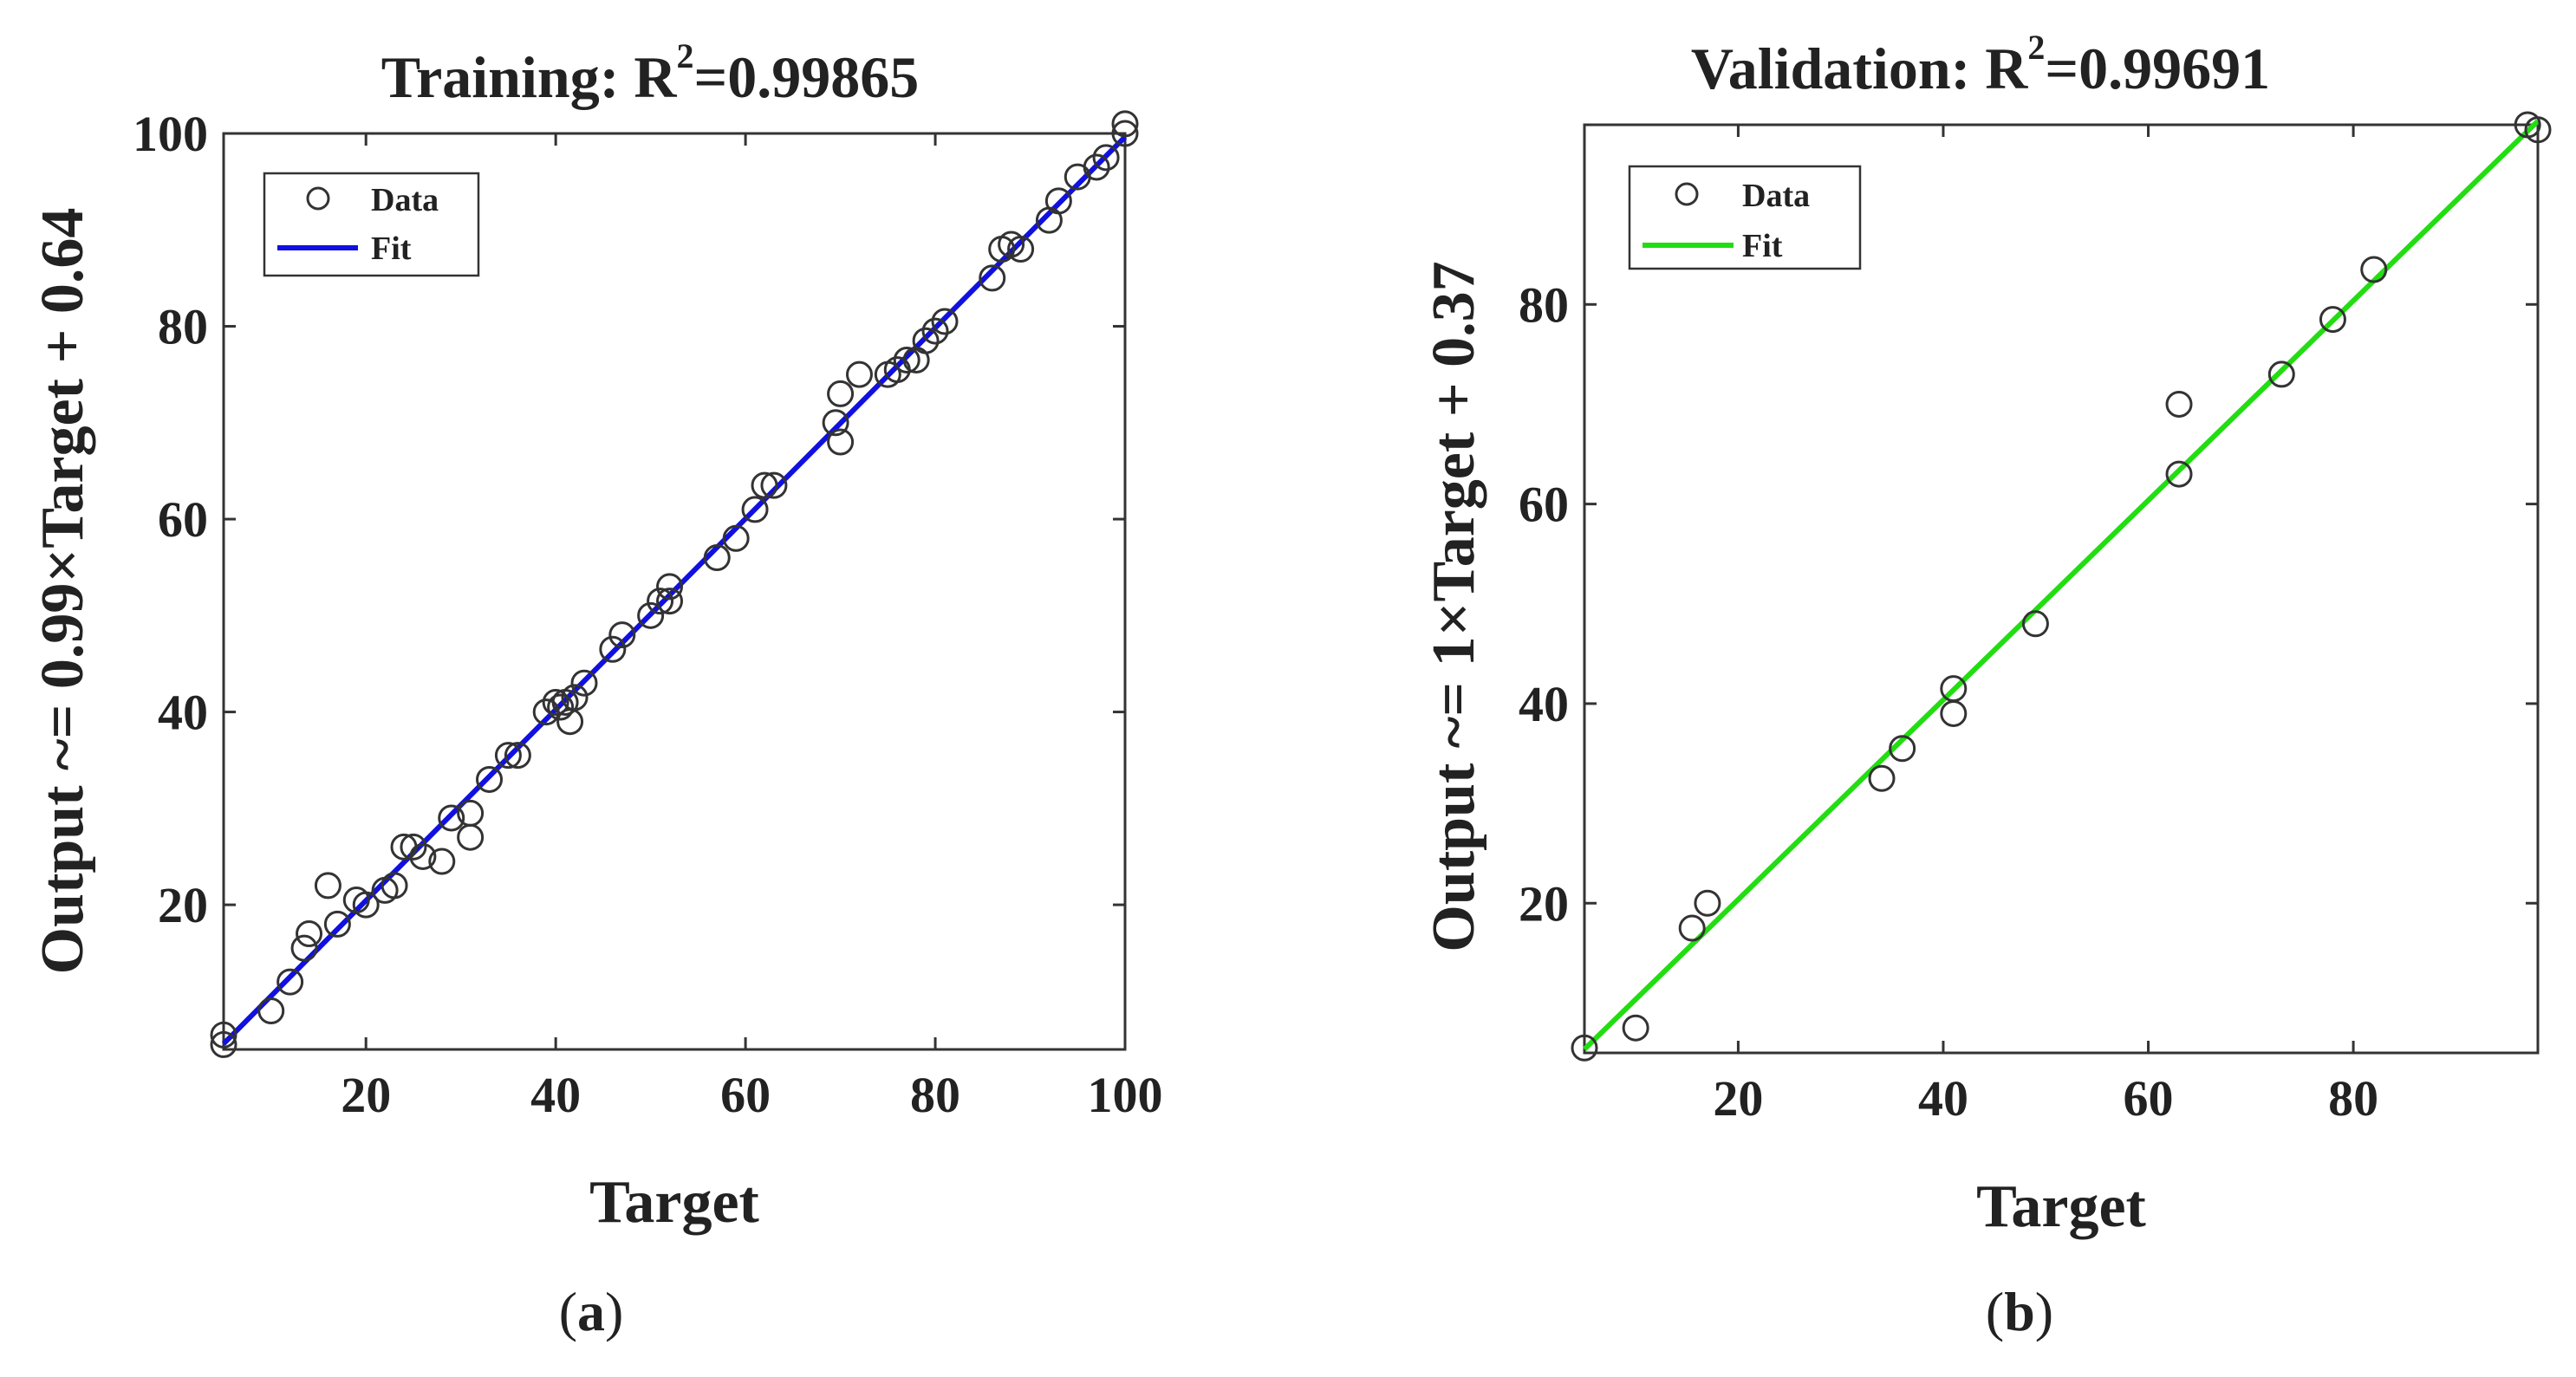  I want to click on legend-box-training, so click(371, 225).